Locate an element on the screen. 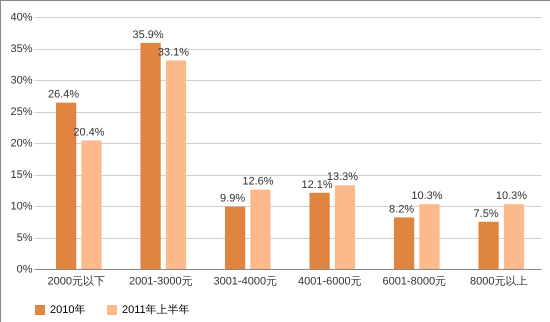 The height and width of the screenshot is (322, 550). x-tick-label: 4001-6000元 is located at coordinates (330, 282).